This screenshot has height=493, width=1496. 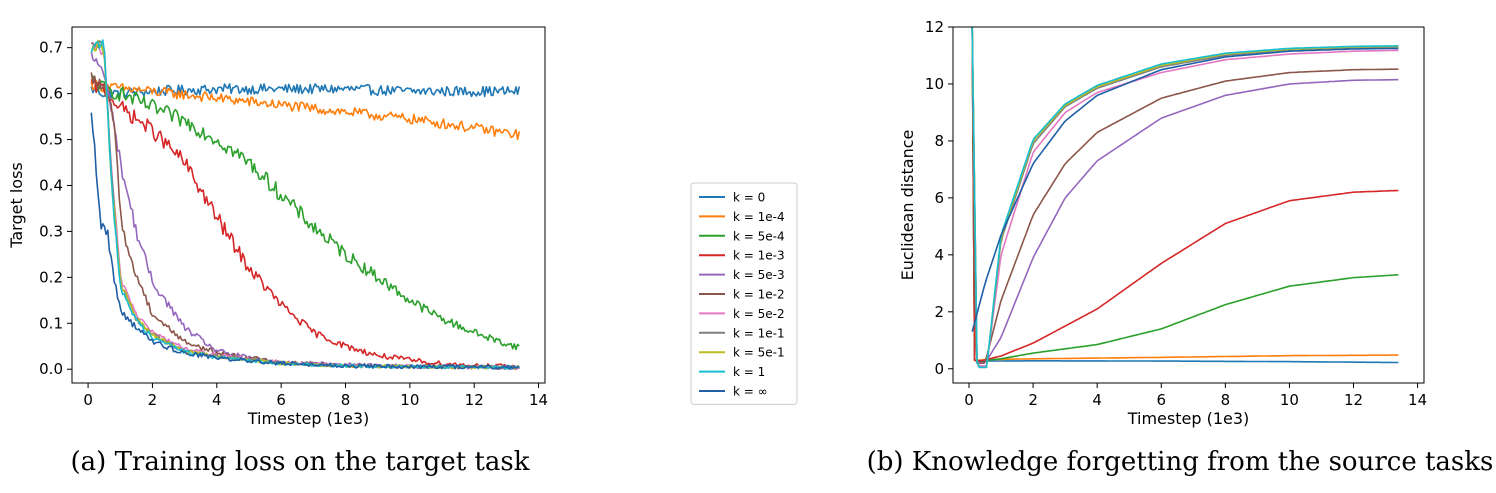 I want to click on y-tick-label: 0.2, so click(x=51, y=277).